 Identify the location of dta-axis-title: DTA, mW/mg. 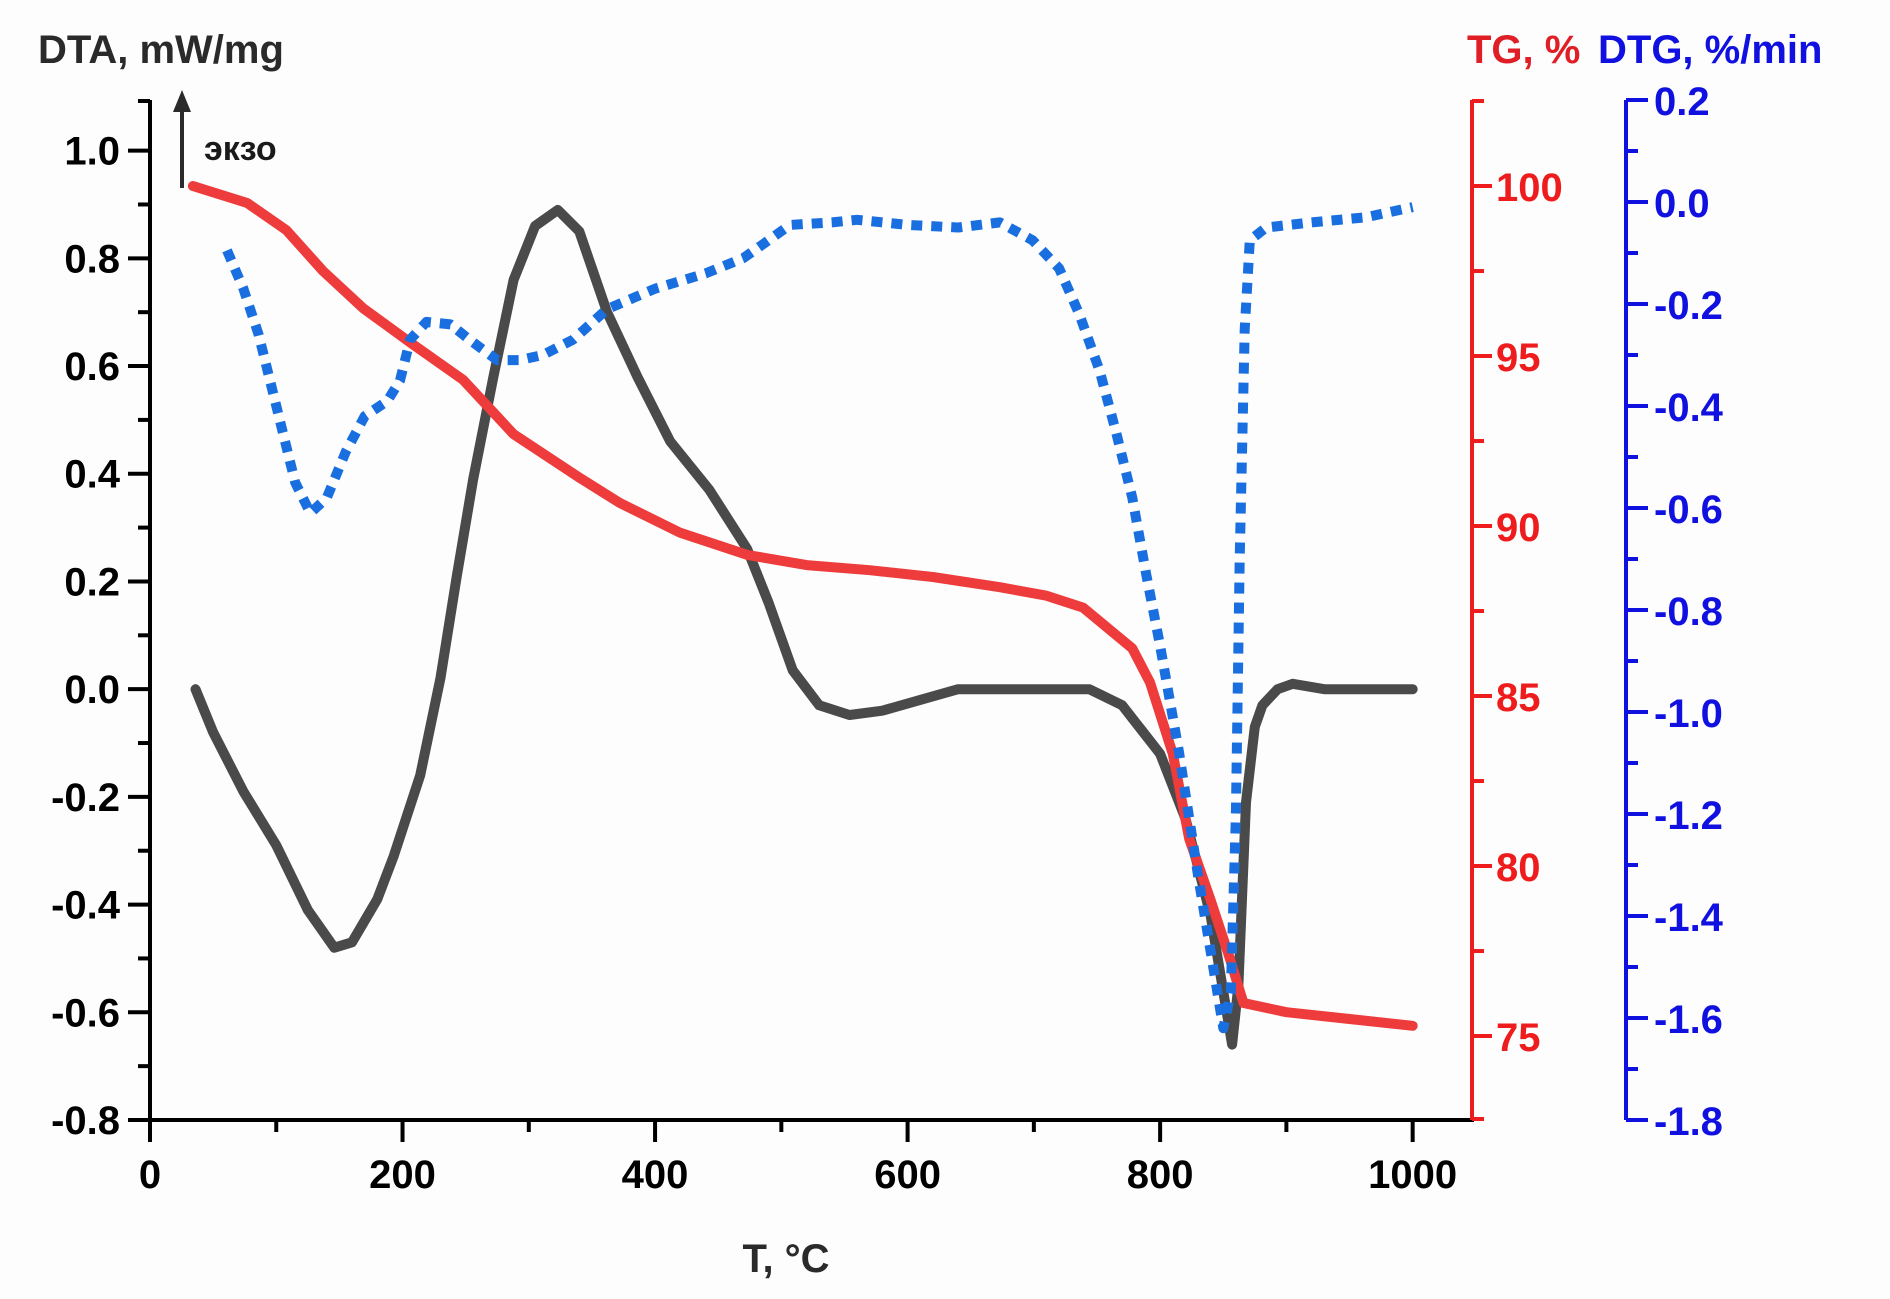
(161, 50).